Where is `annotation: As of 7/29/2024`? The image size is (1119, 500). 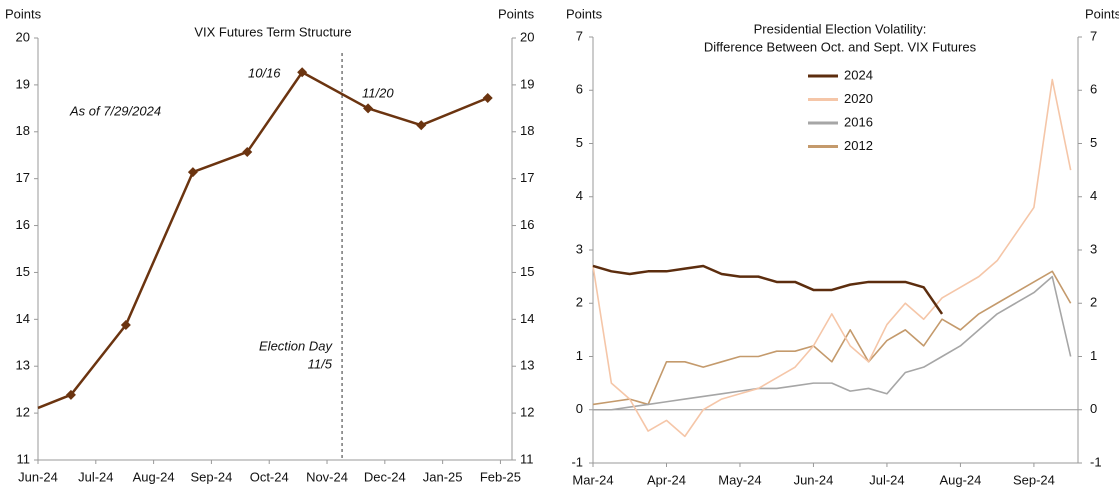 annotation: As of 7/29/2024 is located at coordinates (115, 110).